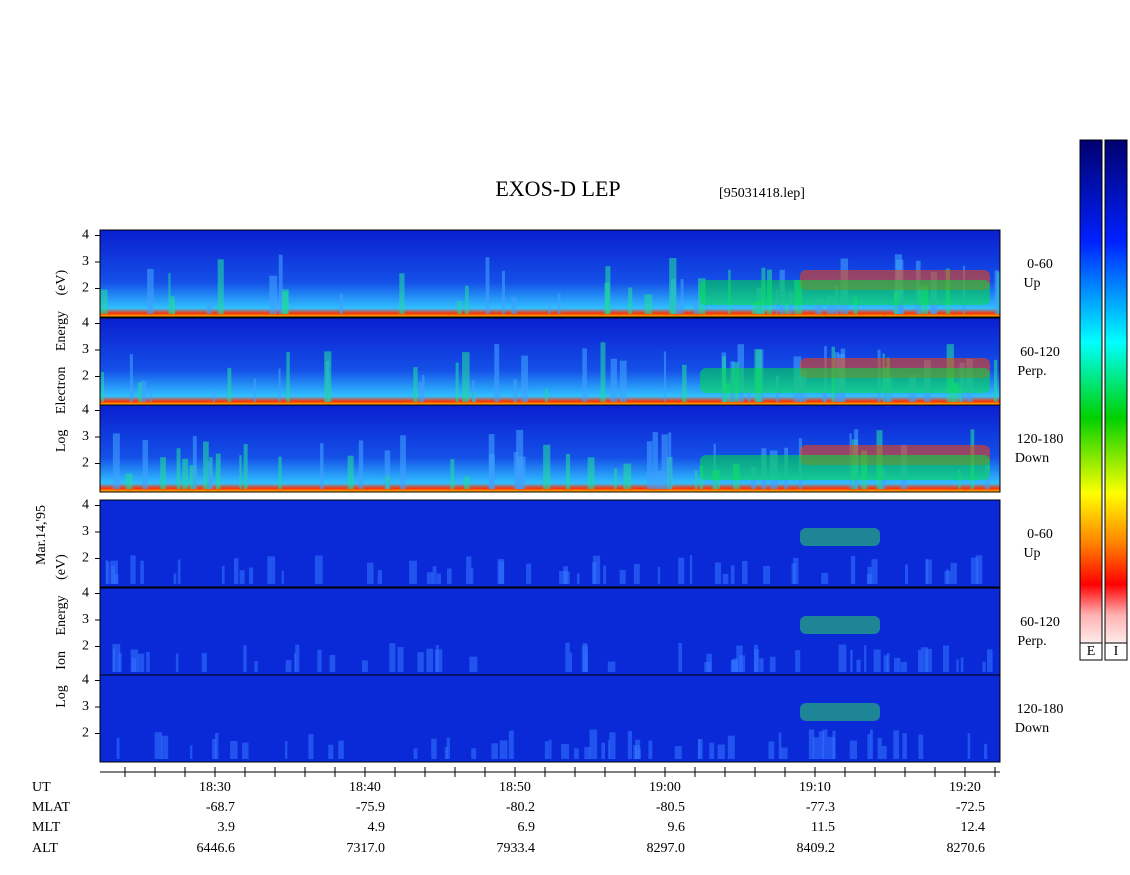 Image resolution: width=1130 pixels, height=875 pixels. What do you see at coordinates (85, 619) in the screenshot?
I see `y-tick-label: 3` at bounding box center [85, 619].